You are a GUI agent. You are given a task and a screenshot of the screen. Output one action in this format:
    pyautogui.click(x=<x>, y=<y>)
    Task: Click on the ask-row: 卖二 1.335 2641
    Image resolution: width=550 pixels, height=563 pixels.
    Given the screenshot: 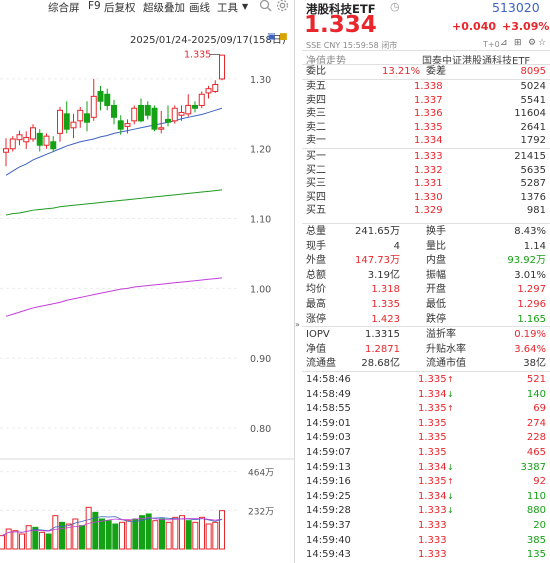 What is the action you would take?
    pyautogui.click(x=425, y=127)
    